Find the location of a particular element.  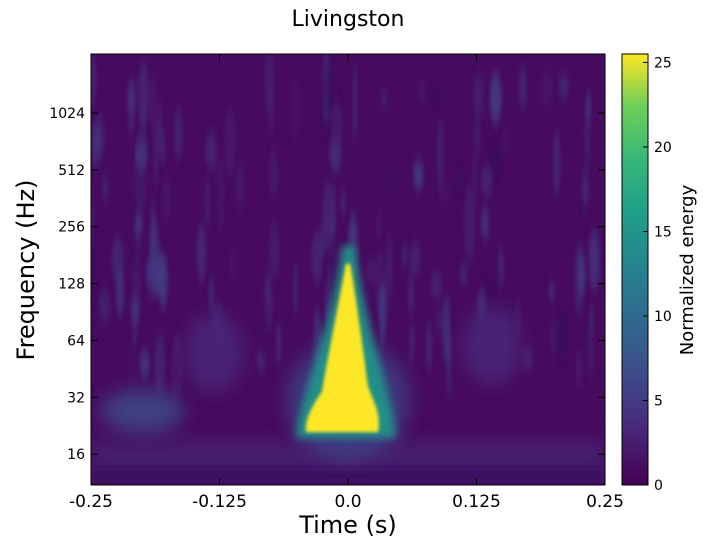

x-tick-label: 0.0 is located at coordinates (347, 502).